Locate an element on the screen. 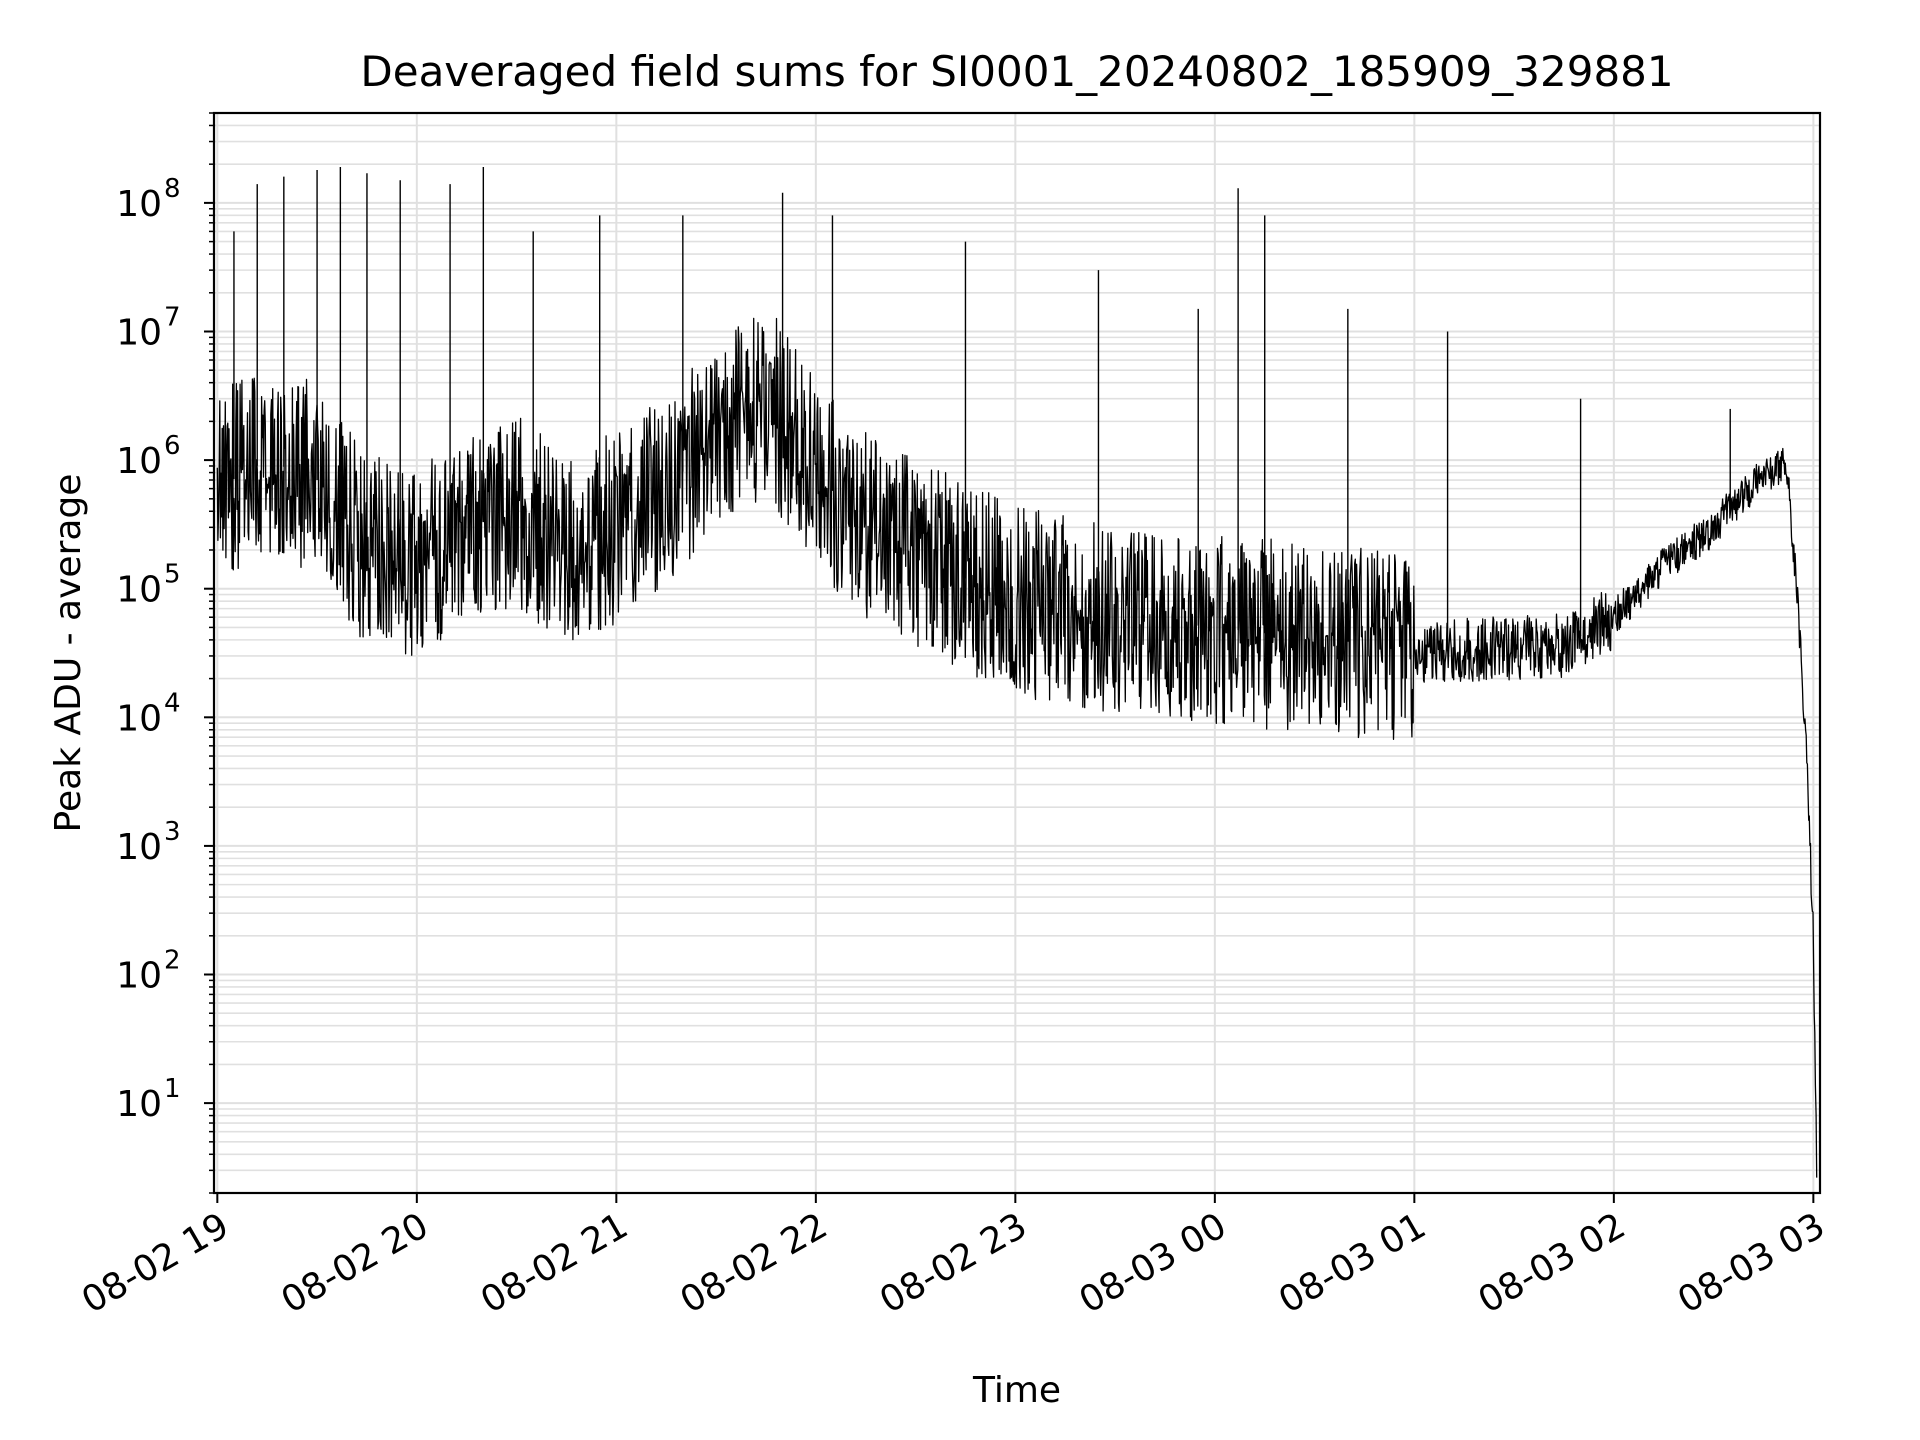  y-axis-label: Peak ADU - average is located at coordinates (68, 653).